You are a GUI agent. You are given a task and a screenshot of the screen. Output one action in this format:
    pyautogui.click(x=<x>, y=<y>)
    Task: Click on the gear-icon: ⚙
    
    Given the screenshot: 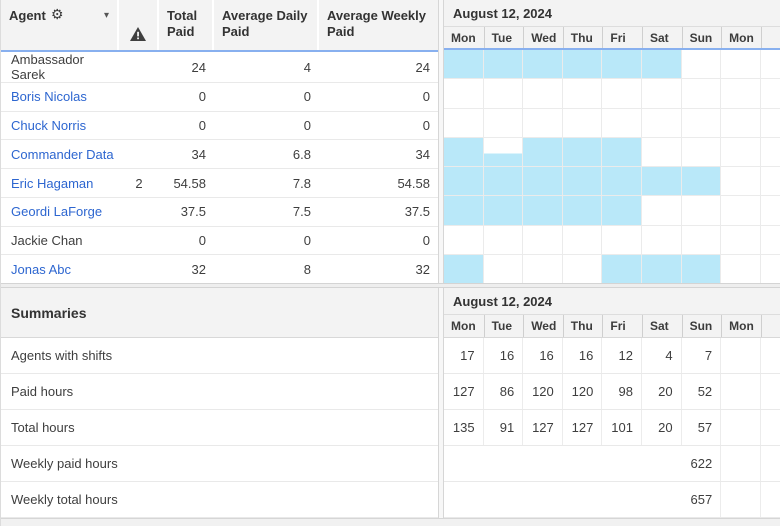 What is the action you would take?
    pyautogui.click(x=57, y=15)
    